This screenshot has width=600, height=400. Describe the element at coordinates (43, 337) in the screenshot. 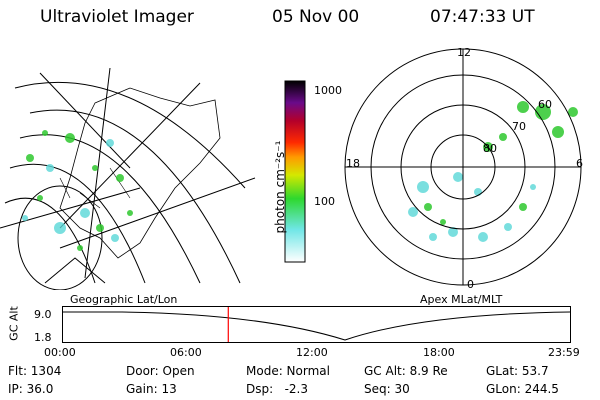

I see `timeline-y-bottom: 1.8` at that location.